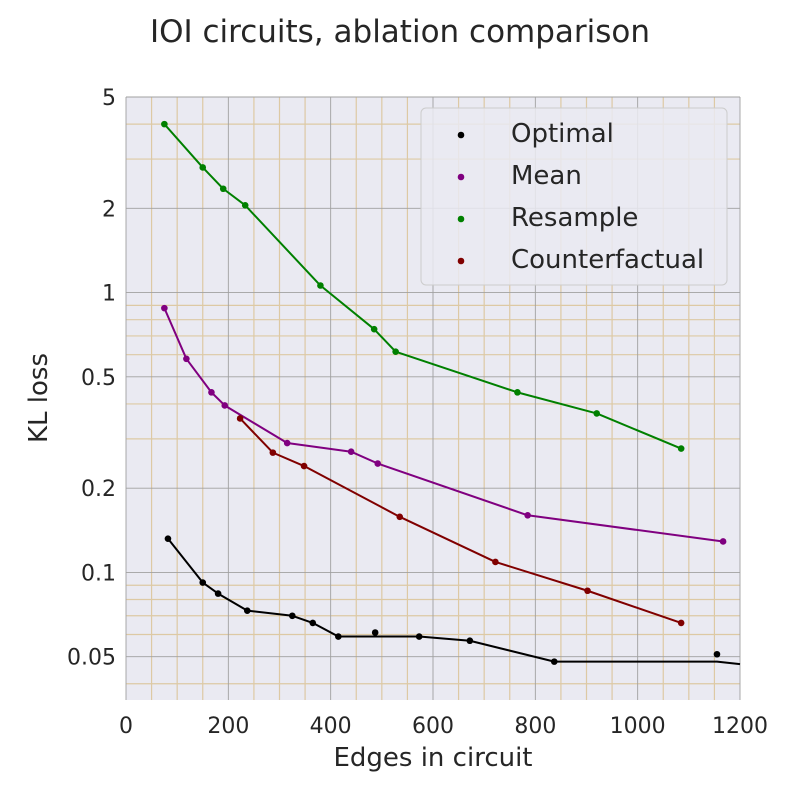 This screenshot has height=800, width=800. I want to click on legend-marker-counterfactual, so click(461, 261).